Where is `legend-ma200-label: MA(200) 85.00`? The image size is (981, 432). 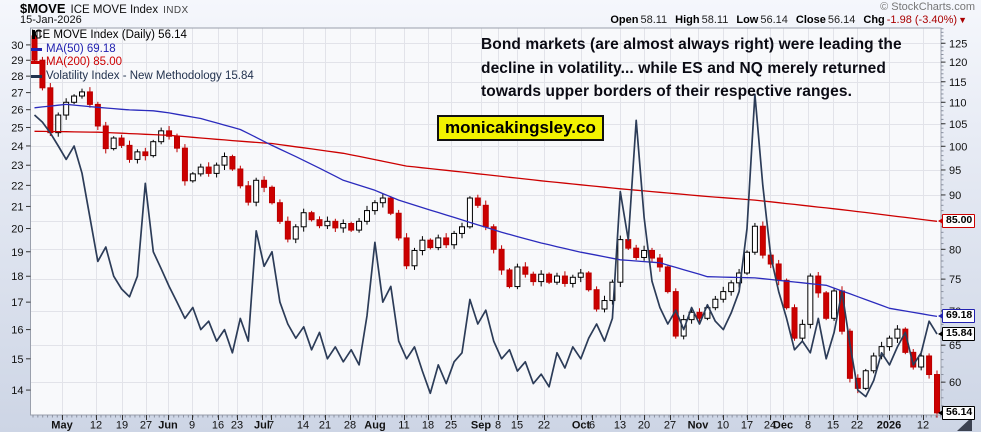 legend-ma200-label: MA(200) 85.00 is located at coordinates (84, 62).